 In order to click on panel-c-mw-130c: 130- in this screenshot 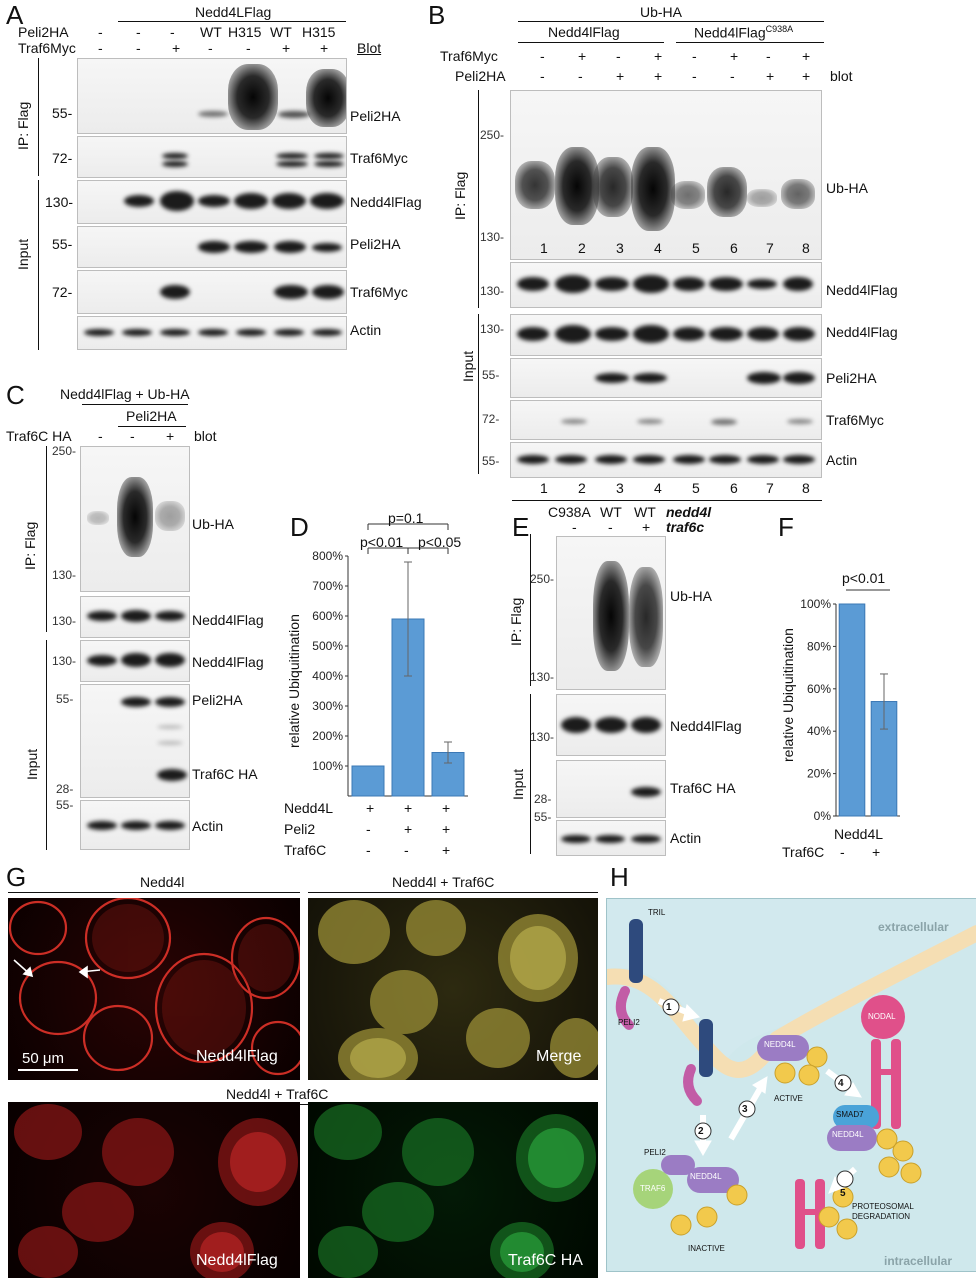, I will do `click(64, 661)`.